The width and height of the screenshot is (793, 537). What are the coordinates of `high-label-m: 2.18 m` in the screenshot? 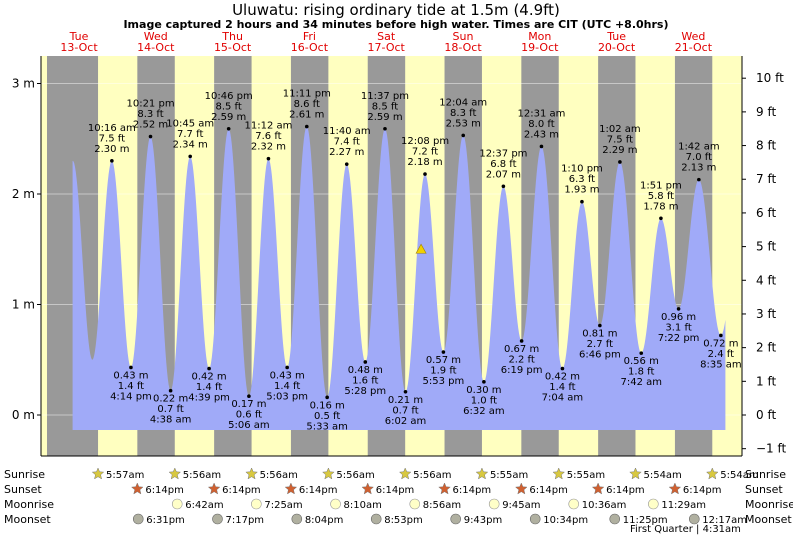 It's located at (424, 162).